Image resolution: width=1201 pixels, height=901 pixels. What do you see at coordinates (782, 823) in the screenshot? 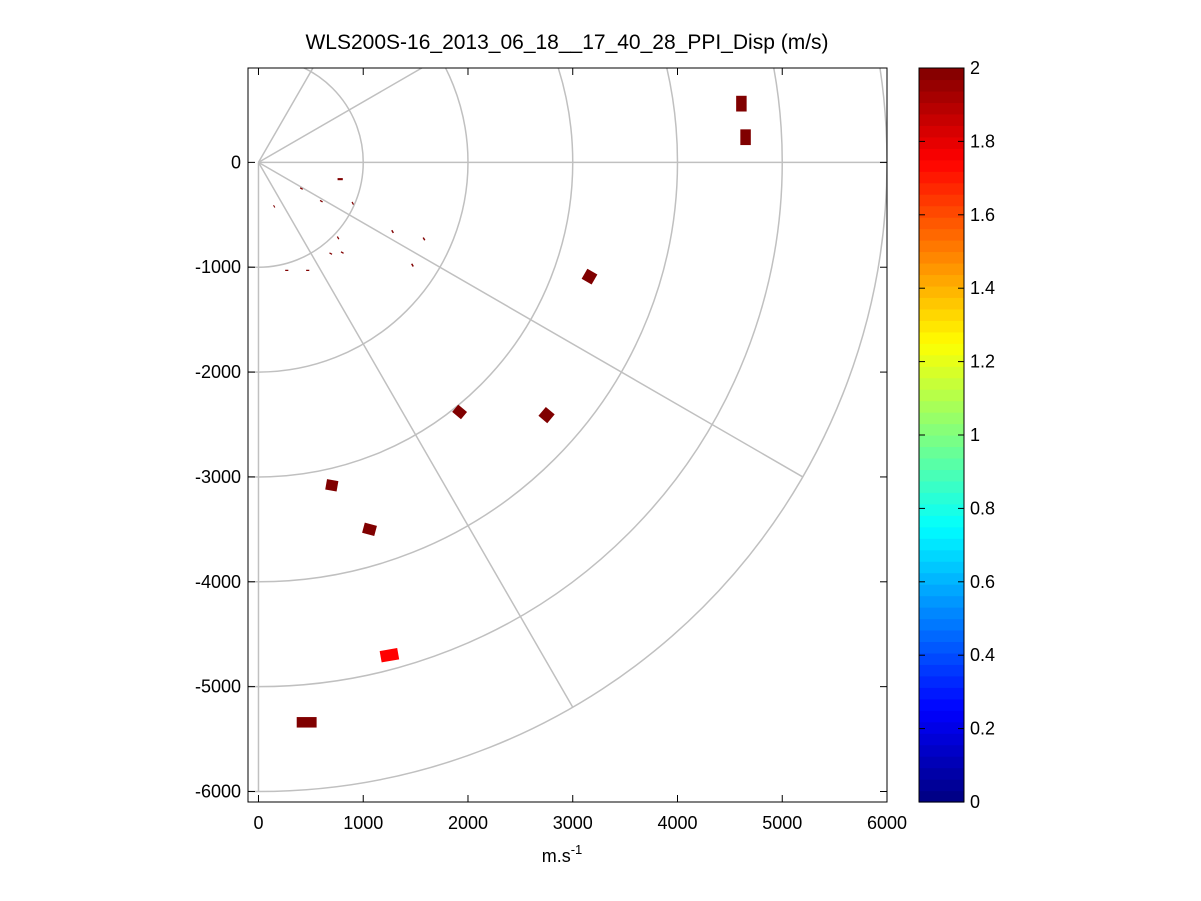
I see `x-tick-label-5: 5000` at bounding box center [782, 823].